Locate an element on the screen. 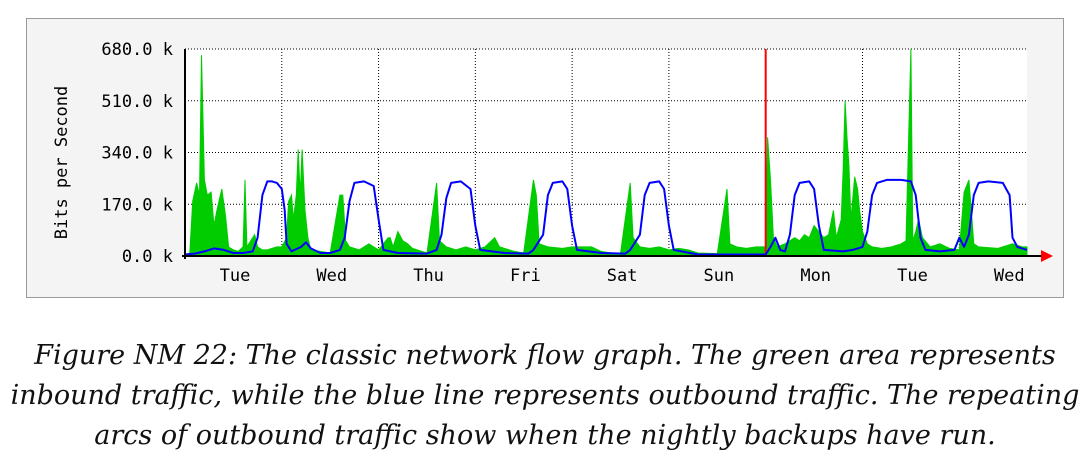 The image size is (1090, 468). y-tick-label: 340.0 k is located at coordinates (137, 154).